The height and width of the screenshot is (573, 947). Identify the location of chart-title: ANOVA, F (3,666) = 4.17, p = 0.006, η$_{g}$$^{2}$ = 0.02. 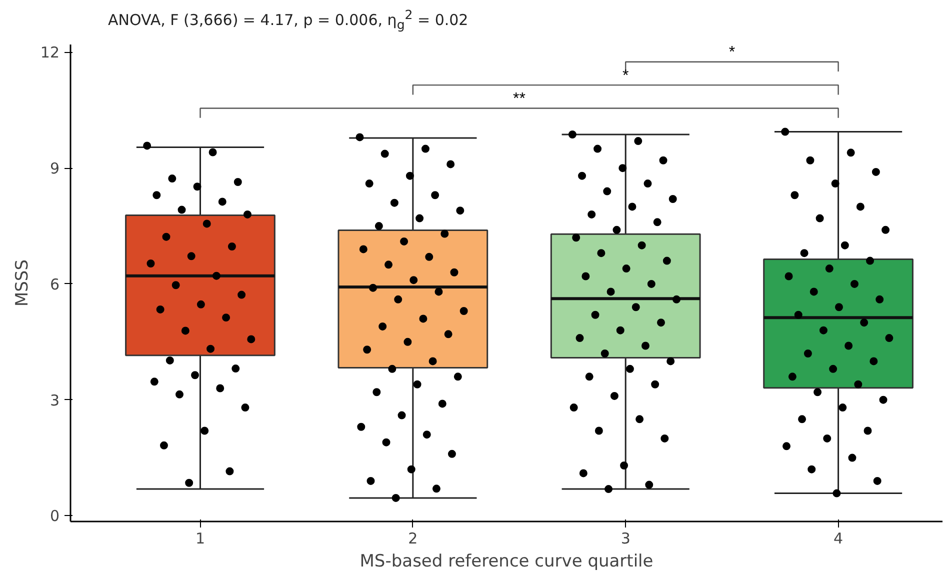
(288, 20).